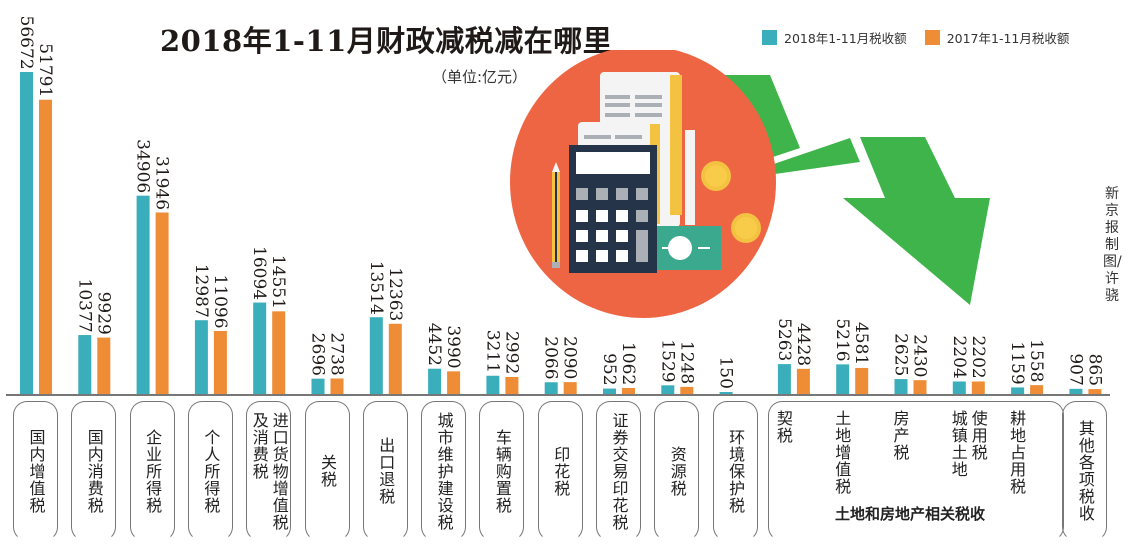  I want to click on value-label: 4452, so click(434, 344).